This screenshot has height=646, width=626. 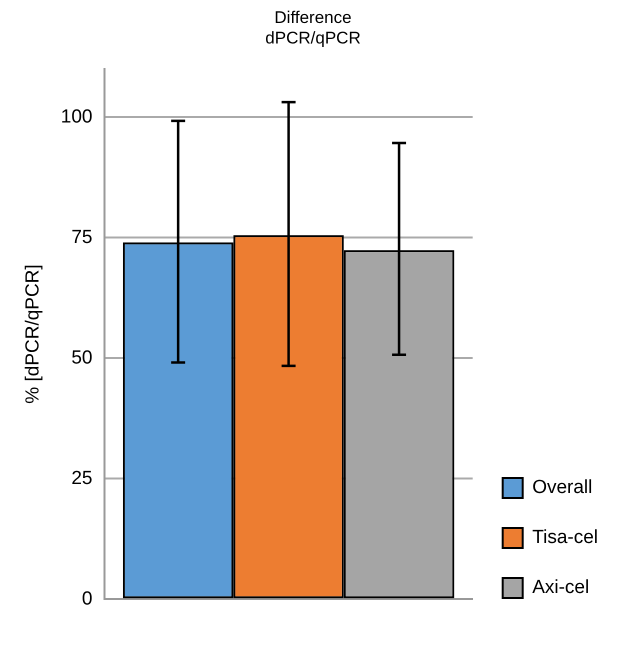 I want to click on y-axis-title: % [dPCR/qPCR], so click(x=33, y=334).